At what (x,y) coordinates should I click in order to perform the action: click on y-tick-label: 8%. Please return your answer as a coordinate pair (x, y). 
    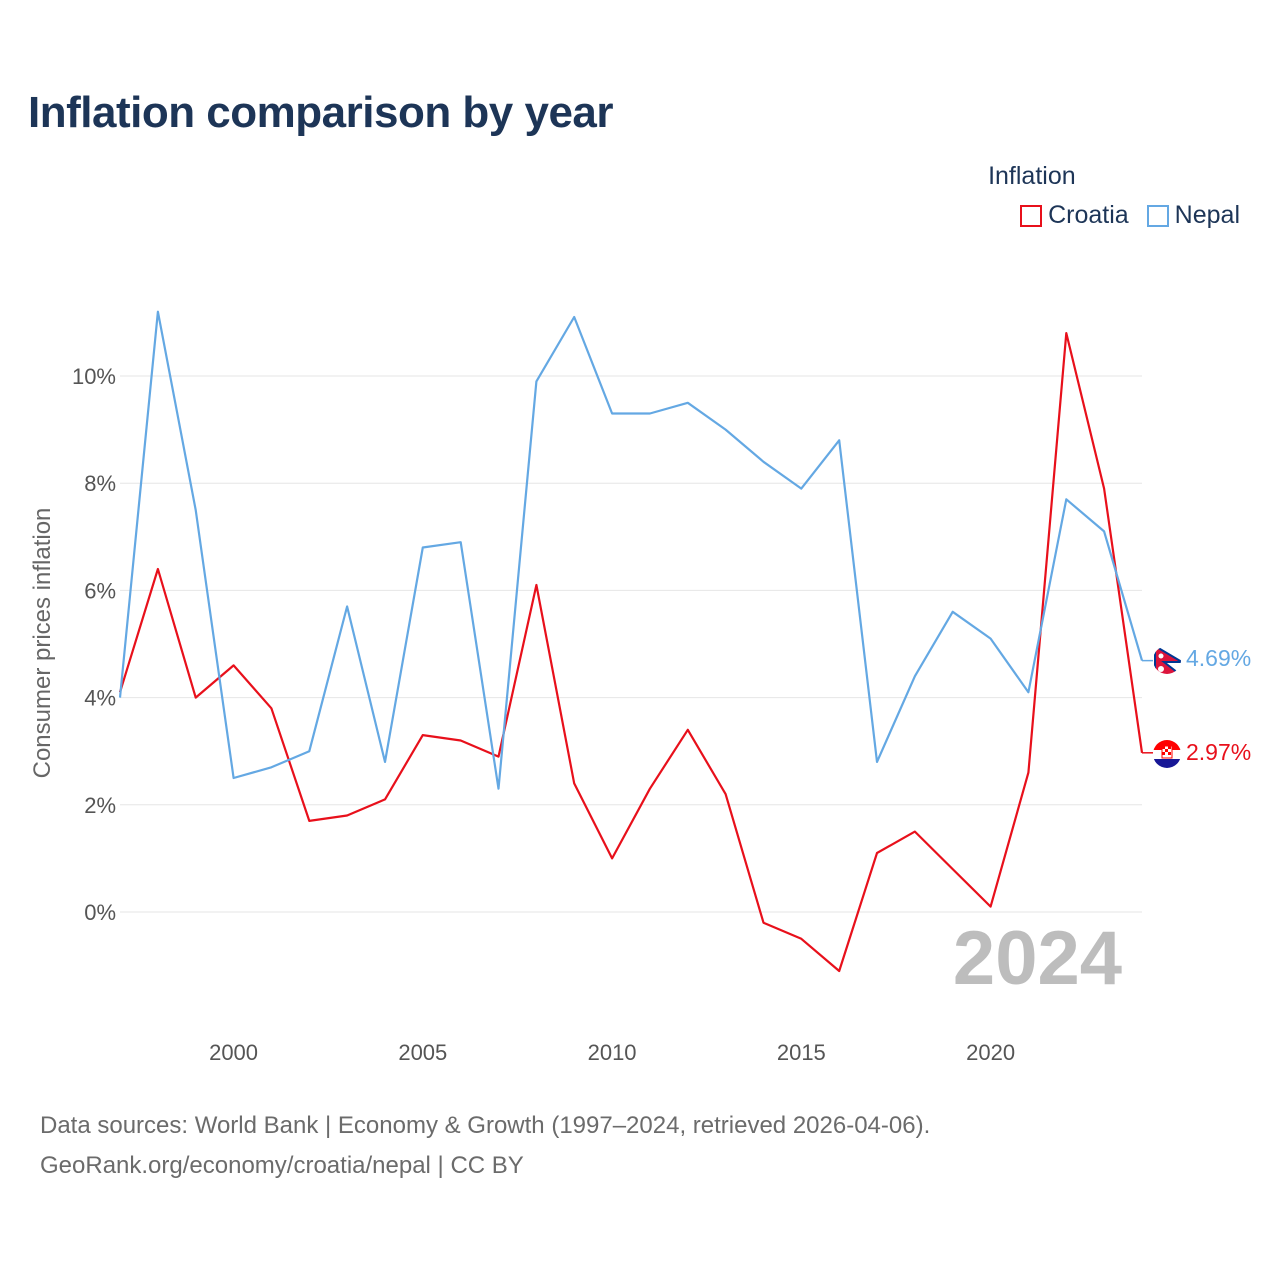
    Looking at the image, I should click on (100, 483).